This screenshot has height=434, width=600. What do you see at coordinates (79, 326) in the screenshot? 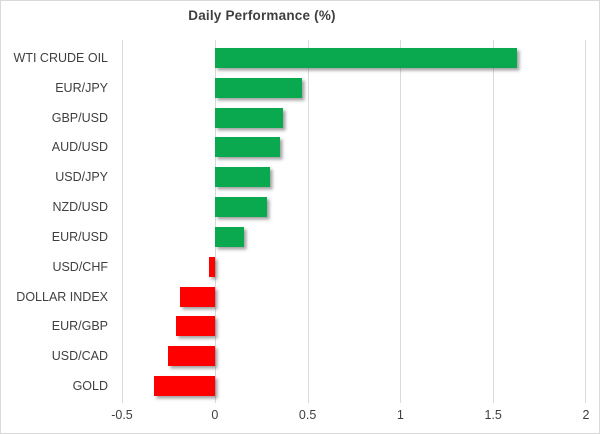
I see `category-label: EUR/GBP` at bounding box center [79, 326].